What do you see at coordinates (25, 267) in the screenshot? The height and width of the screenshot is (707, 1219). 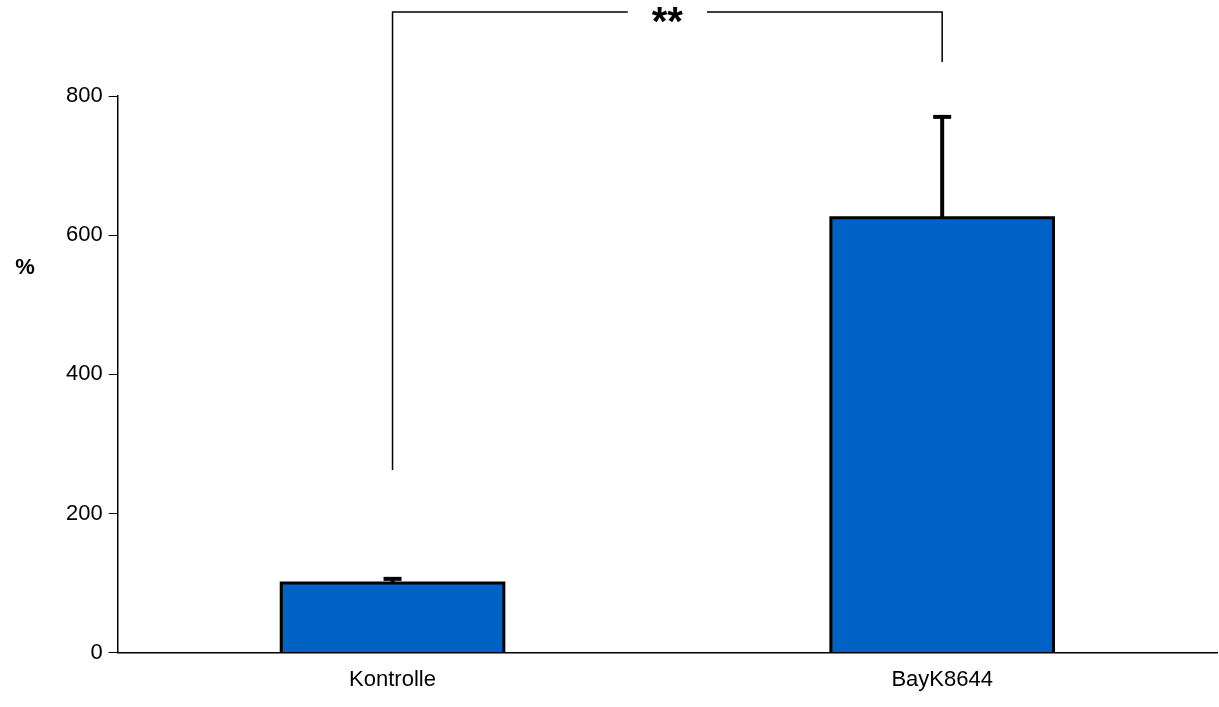 I see `y-axis-title: %` at bounding box center [25, 267].